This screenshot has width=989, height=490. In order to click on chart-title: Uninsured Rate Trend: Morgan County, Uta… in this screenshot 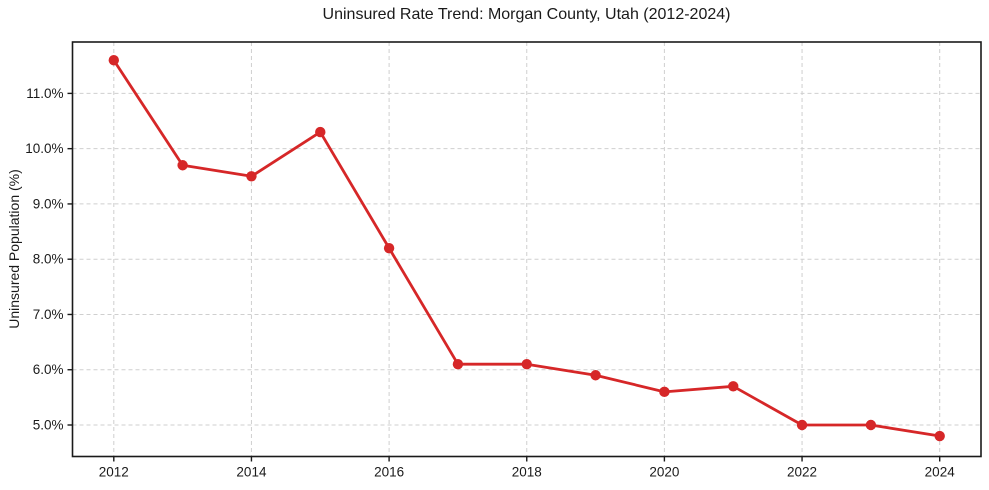, I will do `click(526, 14)`.